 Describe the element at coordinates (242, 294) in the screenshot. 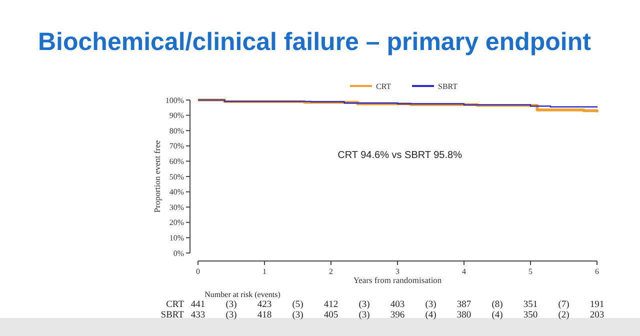

I see `text: Number at risk (events)` at that location.